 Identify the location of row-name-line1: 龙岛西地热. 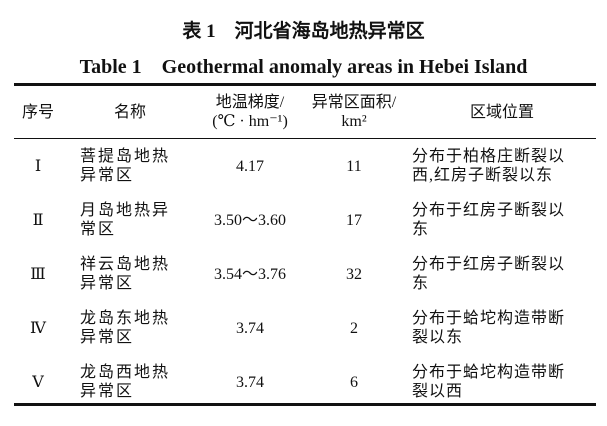
(125, 372).